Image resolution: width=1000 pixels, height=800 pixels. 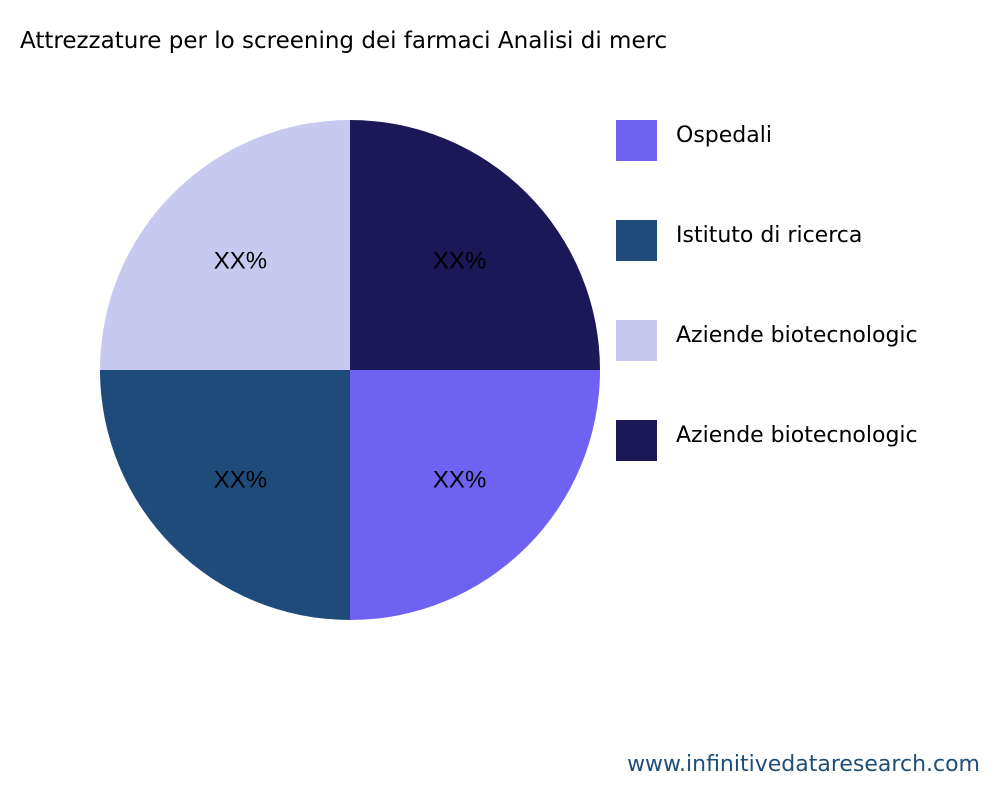 What do you see at coordinates (769, 235) in the screenshot?
I see `legend-label: Istituto di ricerca` at bounding box center [769, 235].